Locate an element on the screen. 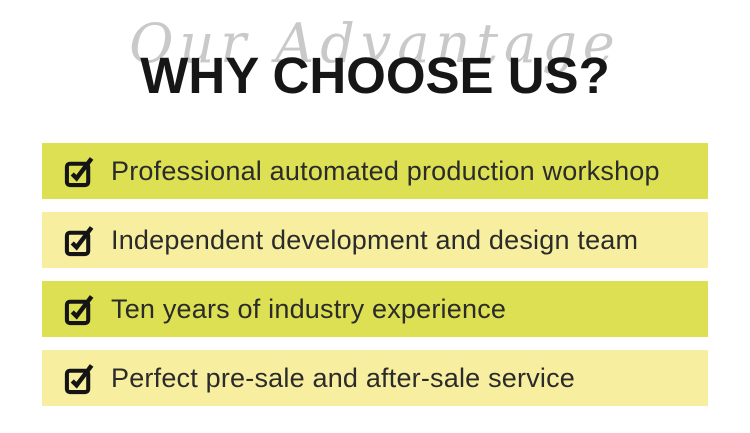 This screenshot has width=750, height=433. script-subtitle: Our Advantage is located at coordinates (375, 43).